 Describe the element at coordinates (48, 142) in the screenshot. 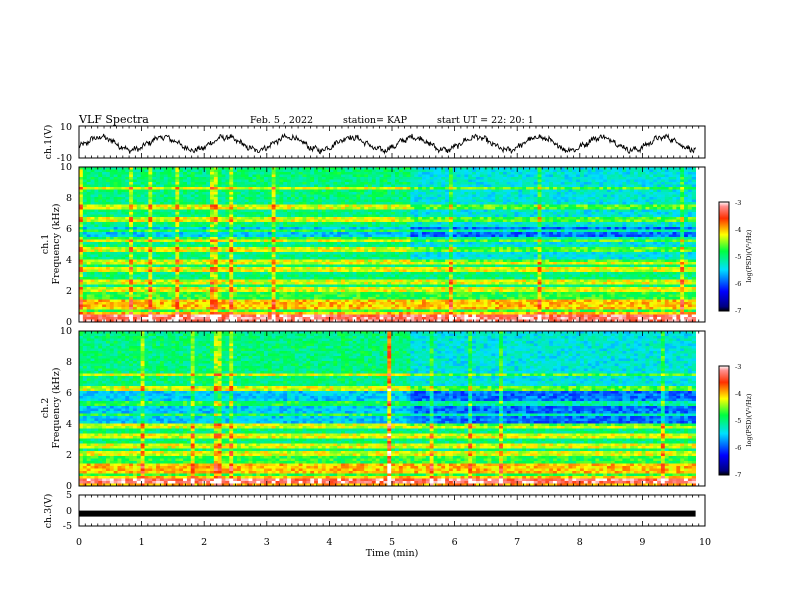

I see `ch1-ylabel: ch.1(V)` at that location.